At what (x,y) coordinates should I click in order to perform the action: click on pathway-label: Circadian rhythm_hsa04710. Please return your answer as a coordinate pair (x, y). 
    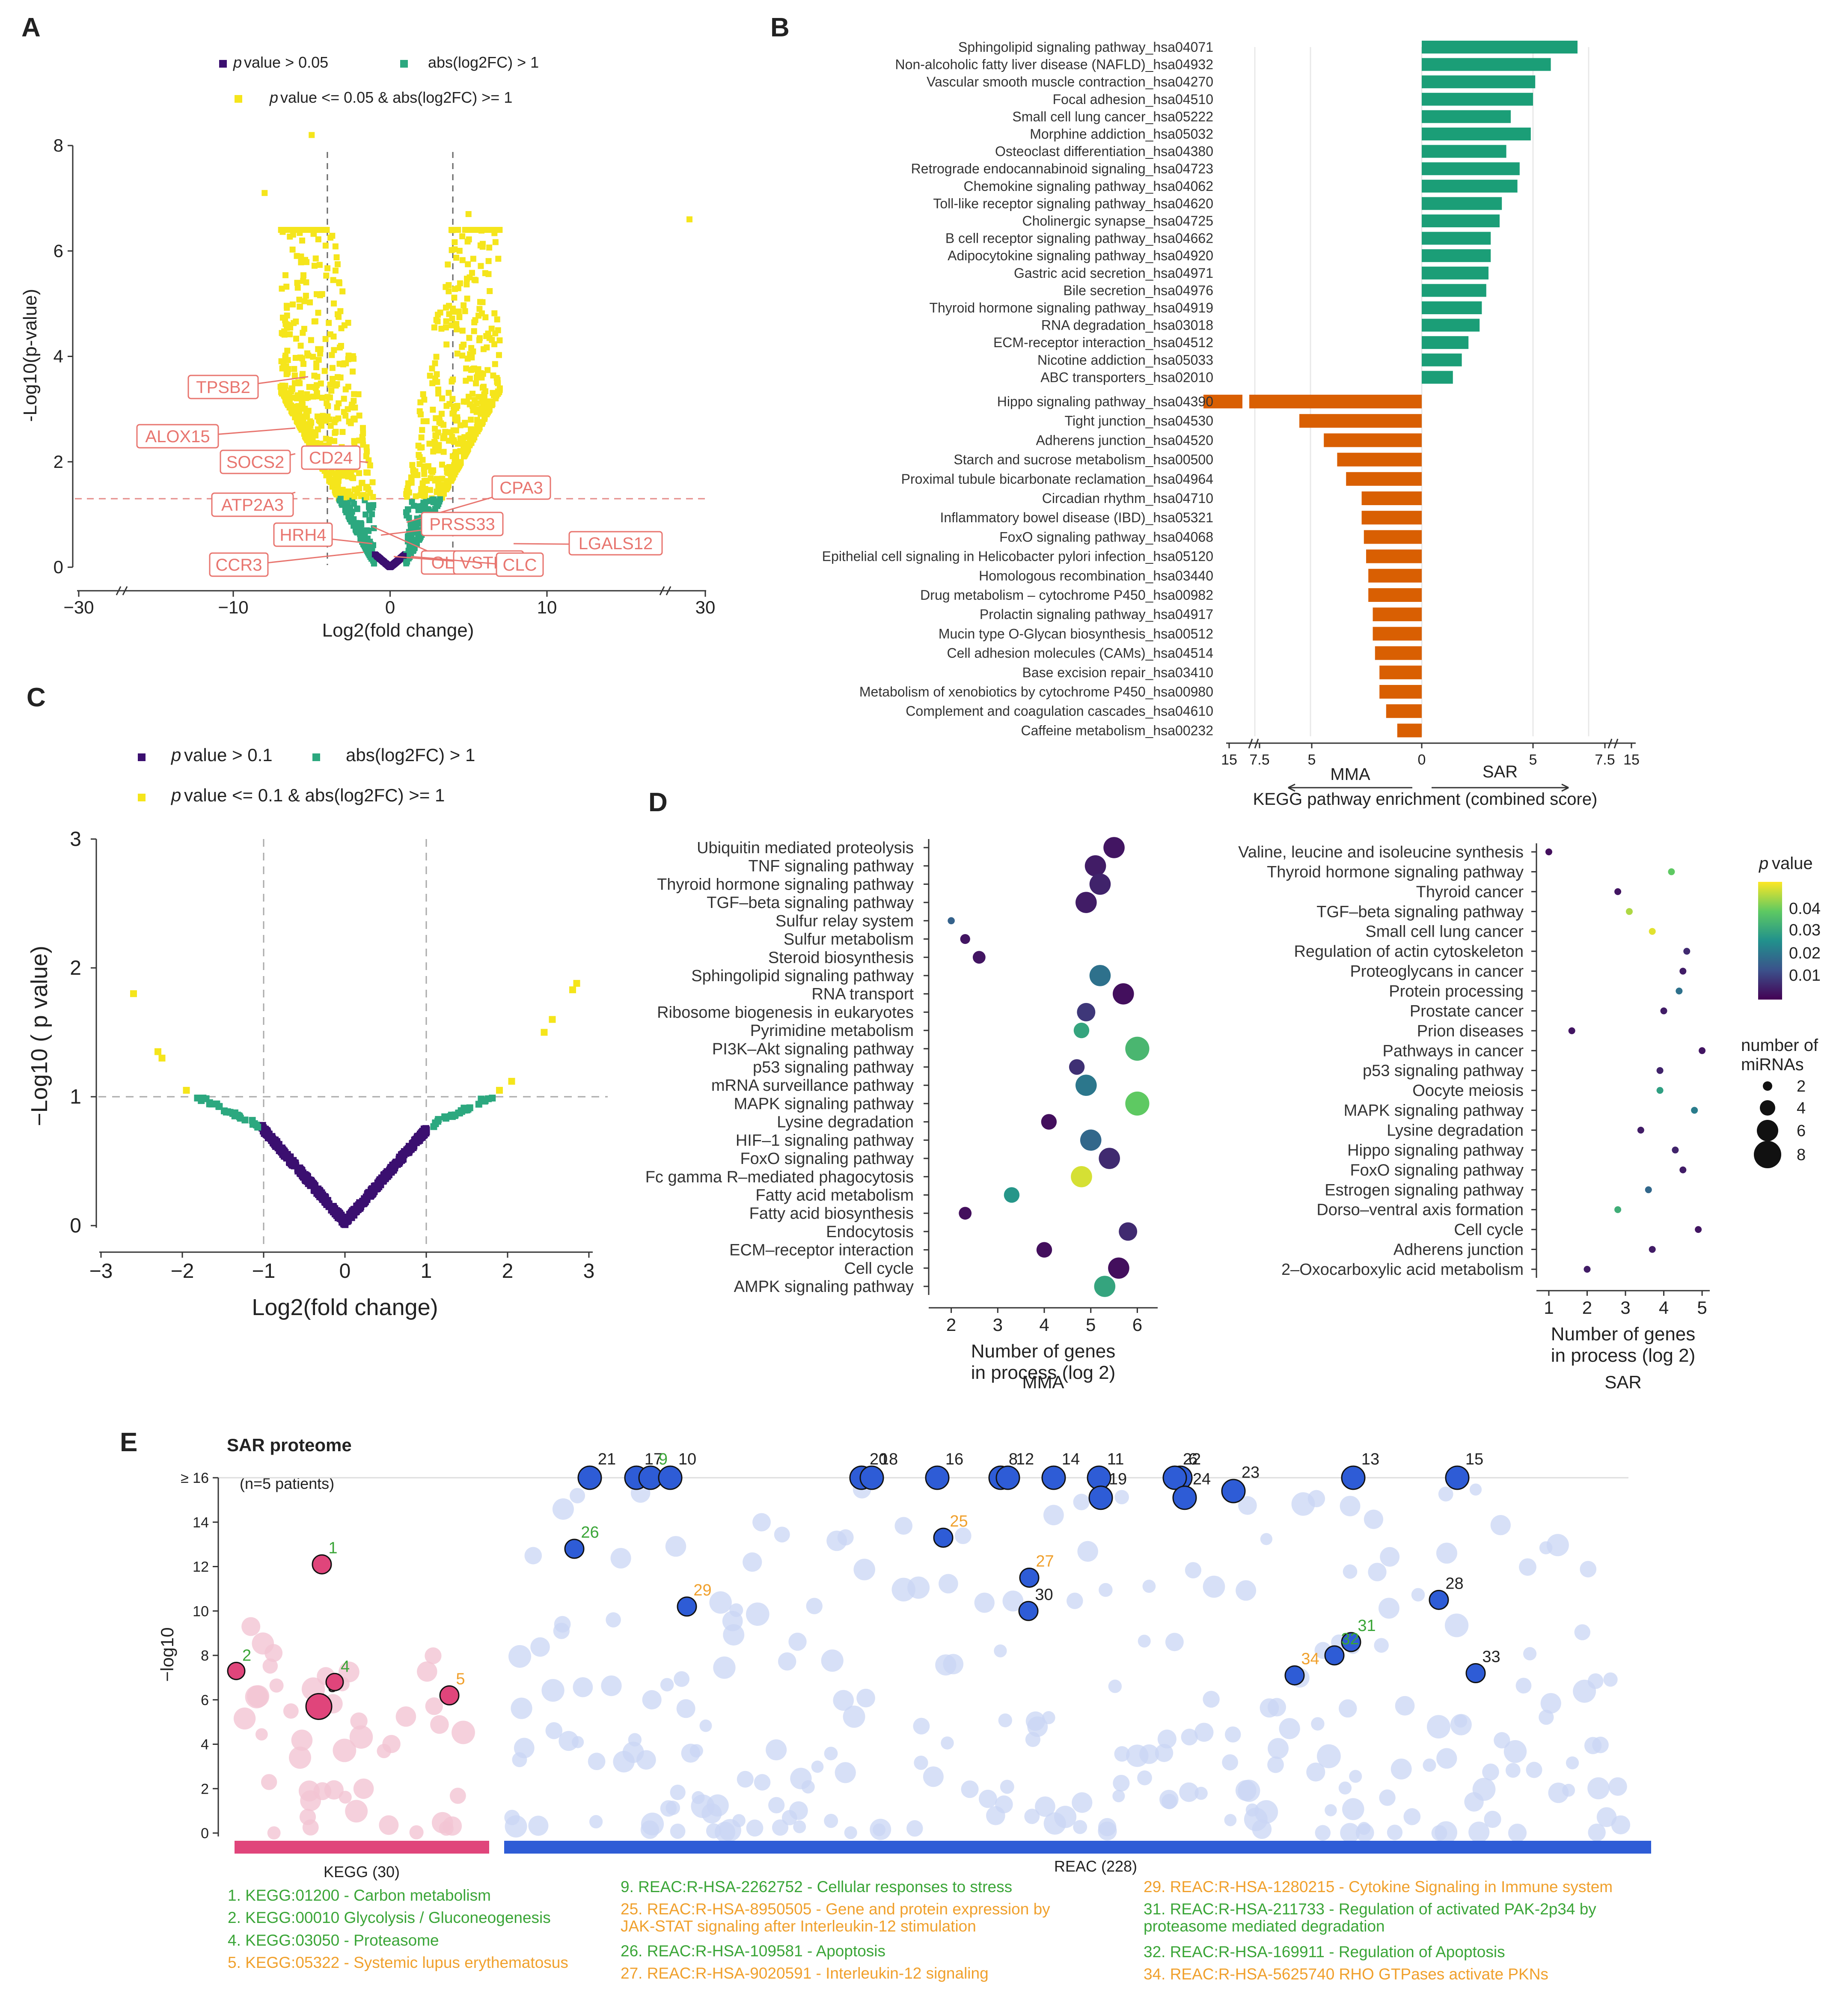
    Looking at the image, I should click on (1127, 498).